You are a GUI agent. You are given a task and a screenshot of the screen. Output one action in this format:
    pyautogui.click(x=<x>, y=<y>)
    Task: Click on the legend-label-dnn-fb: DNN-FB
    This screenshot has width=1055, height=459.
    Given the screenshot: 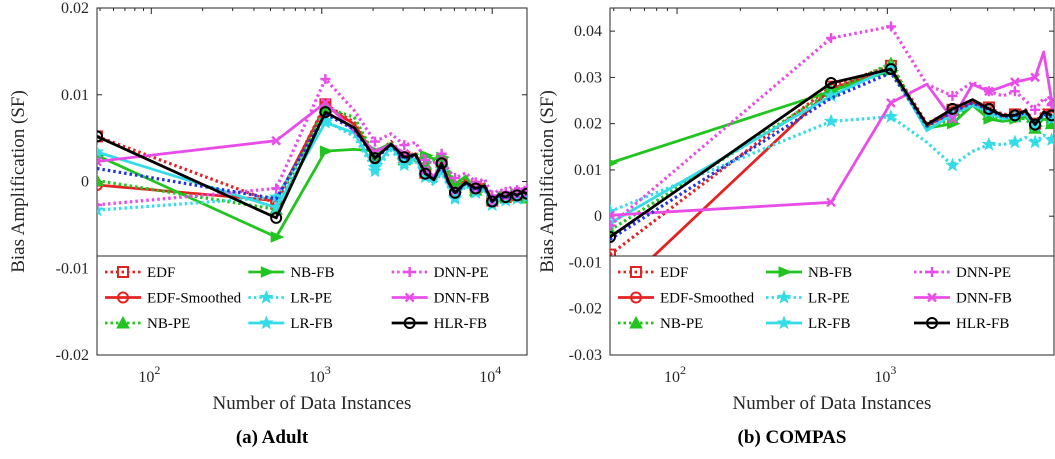 What is the action you would take?
    pyautogui.click(x=984, y=299)
    